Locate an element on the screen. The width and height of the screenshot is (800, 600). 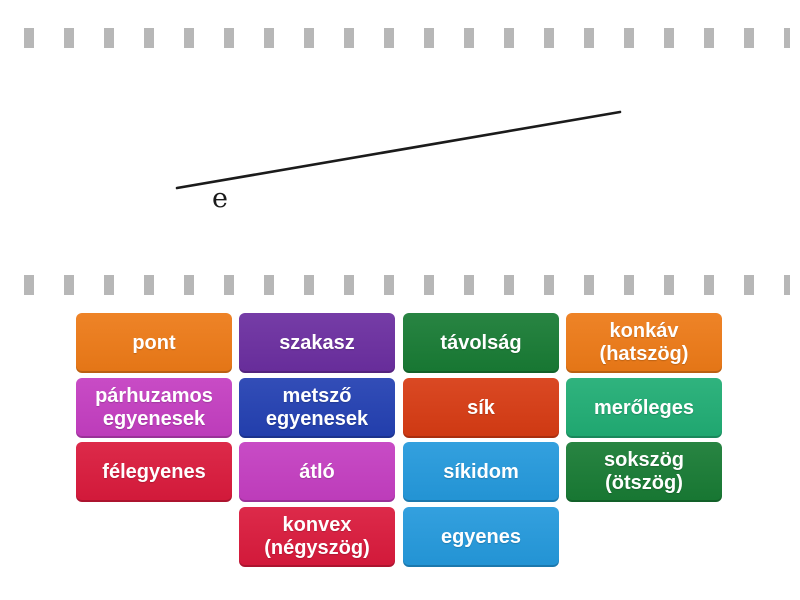
filmstrip-bottom is located at coordinates (407, 285).